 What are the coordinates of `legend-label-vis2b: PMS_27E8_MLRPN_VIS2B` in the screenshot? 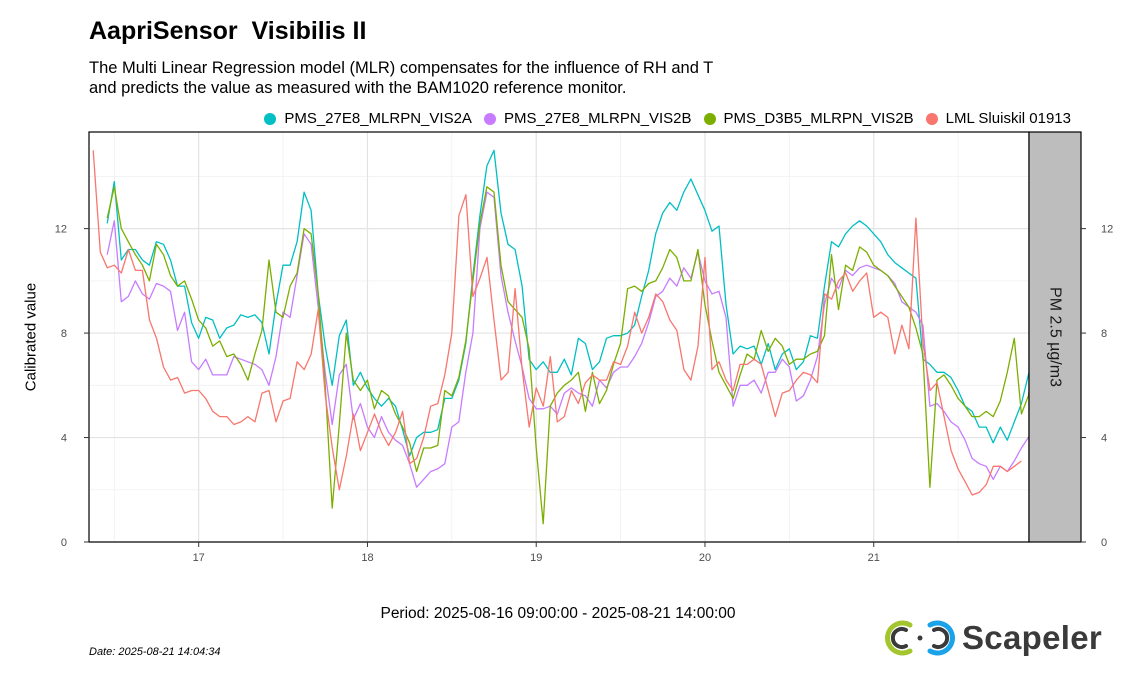 It's located at (597, 118).